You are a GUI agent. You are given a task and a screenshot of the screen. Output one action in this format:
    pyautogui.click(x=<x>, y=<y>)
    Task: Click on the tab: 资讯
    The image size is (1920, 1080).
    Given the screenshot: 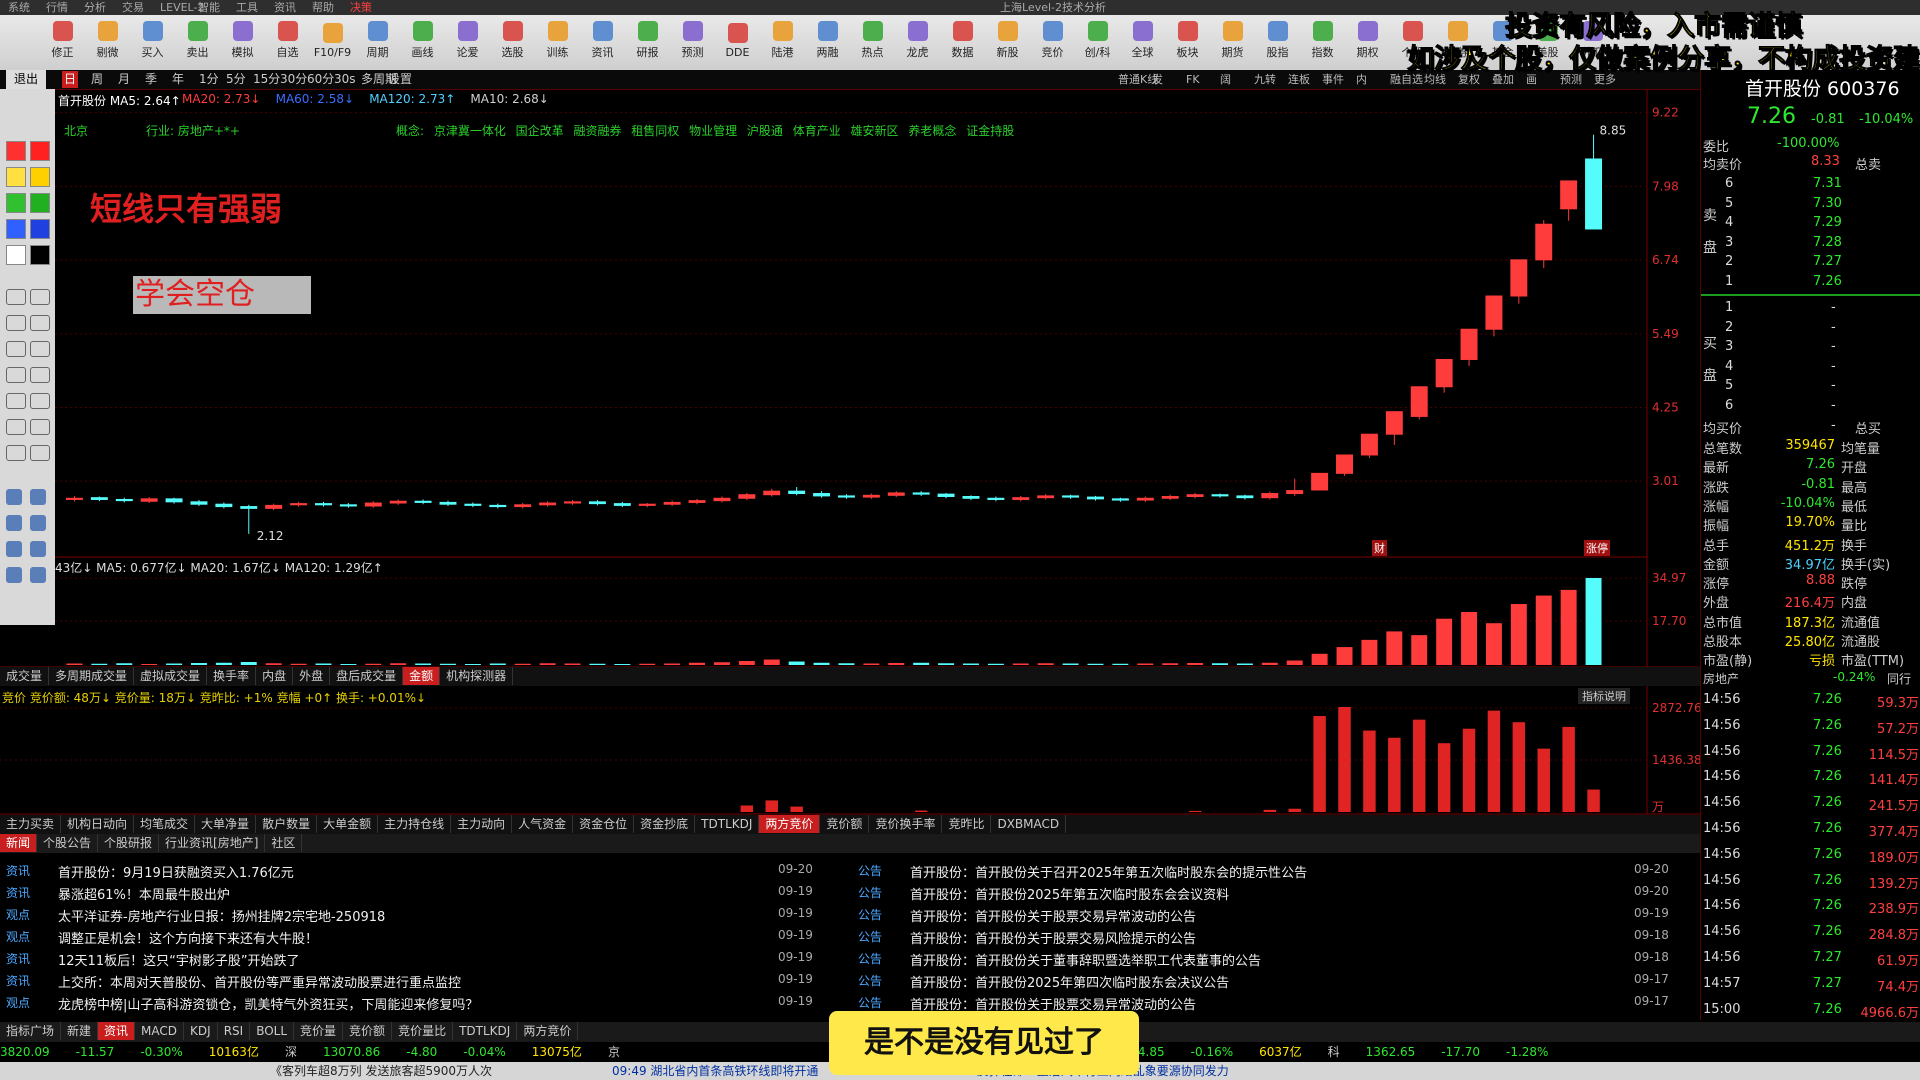 What is the action you would take?
    pyautogui.click(x=117, y=1031)
    